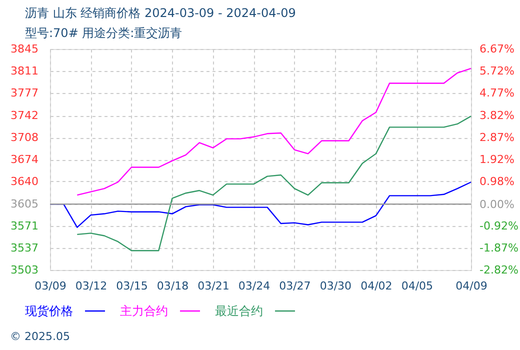 The image size is (520, 350). Describe the element at coordinates (172, 286) in the screenshot. I see `x-tick-label: 03/18` at that location.